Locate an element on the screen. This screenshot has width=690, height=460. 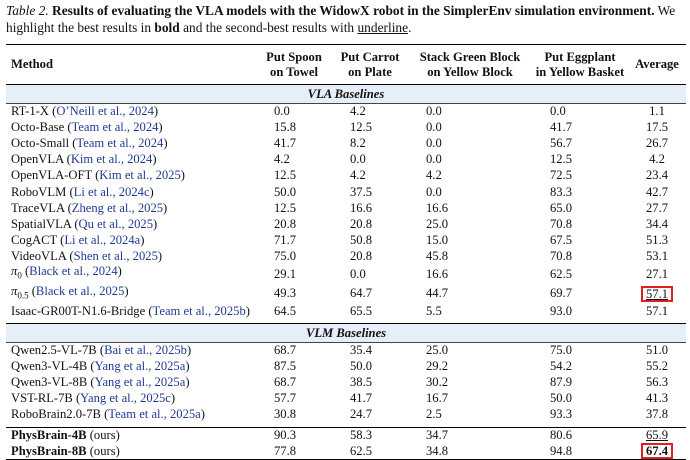
average-cell: 41.3 is located at coordinates (657, 399).